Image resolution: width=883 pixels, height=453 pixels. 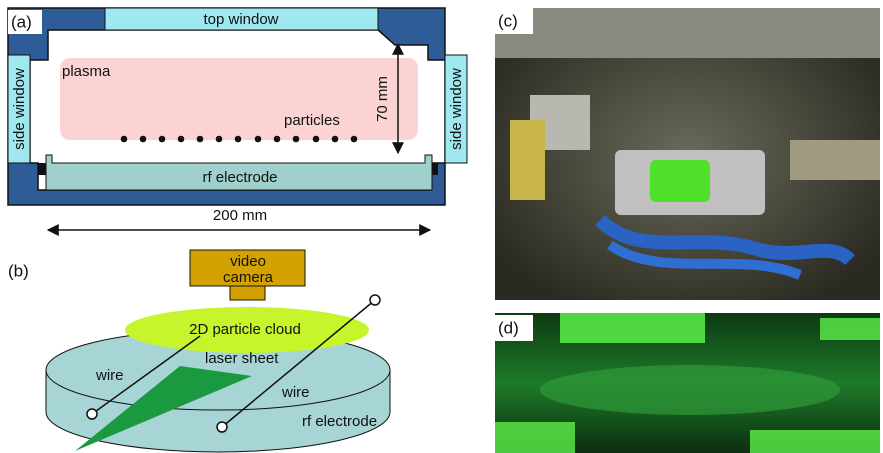 What do you see at coordinates (240, 215) in the screenshot?
I see `width-label: 200 mm` at bounding box center [240, 215].